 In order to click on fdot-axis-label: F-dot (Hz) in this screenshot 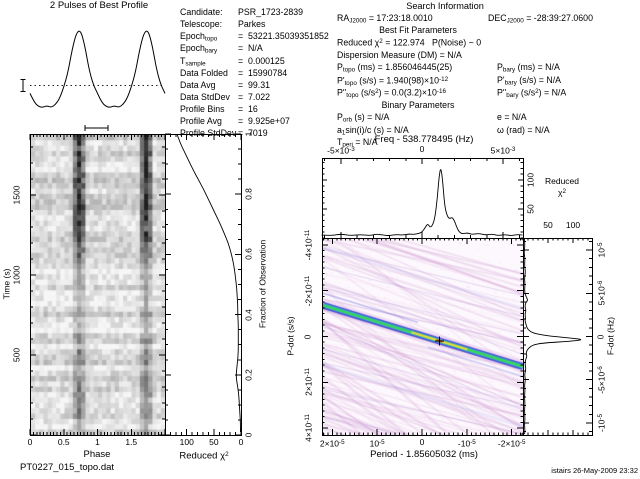, I will do `click(610, 336)`.